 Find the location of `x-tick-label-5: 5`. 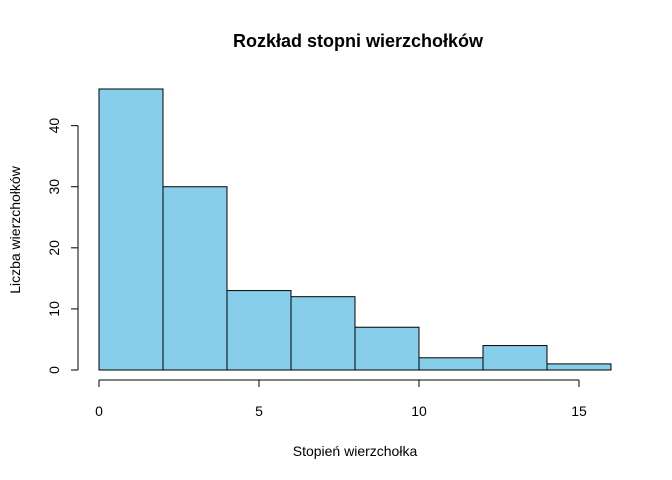

x-tick-label-5: 5 is located at coordinates (259, 411).